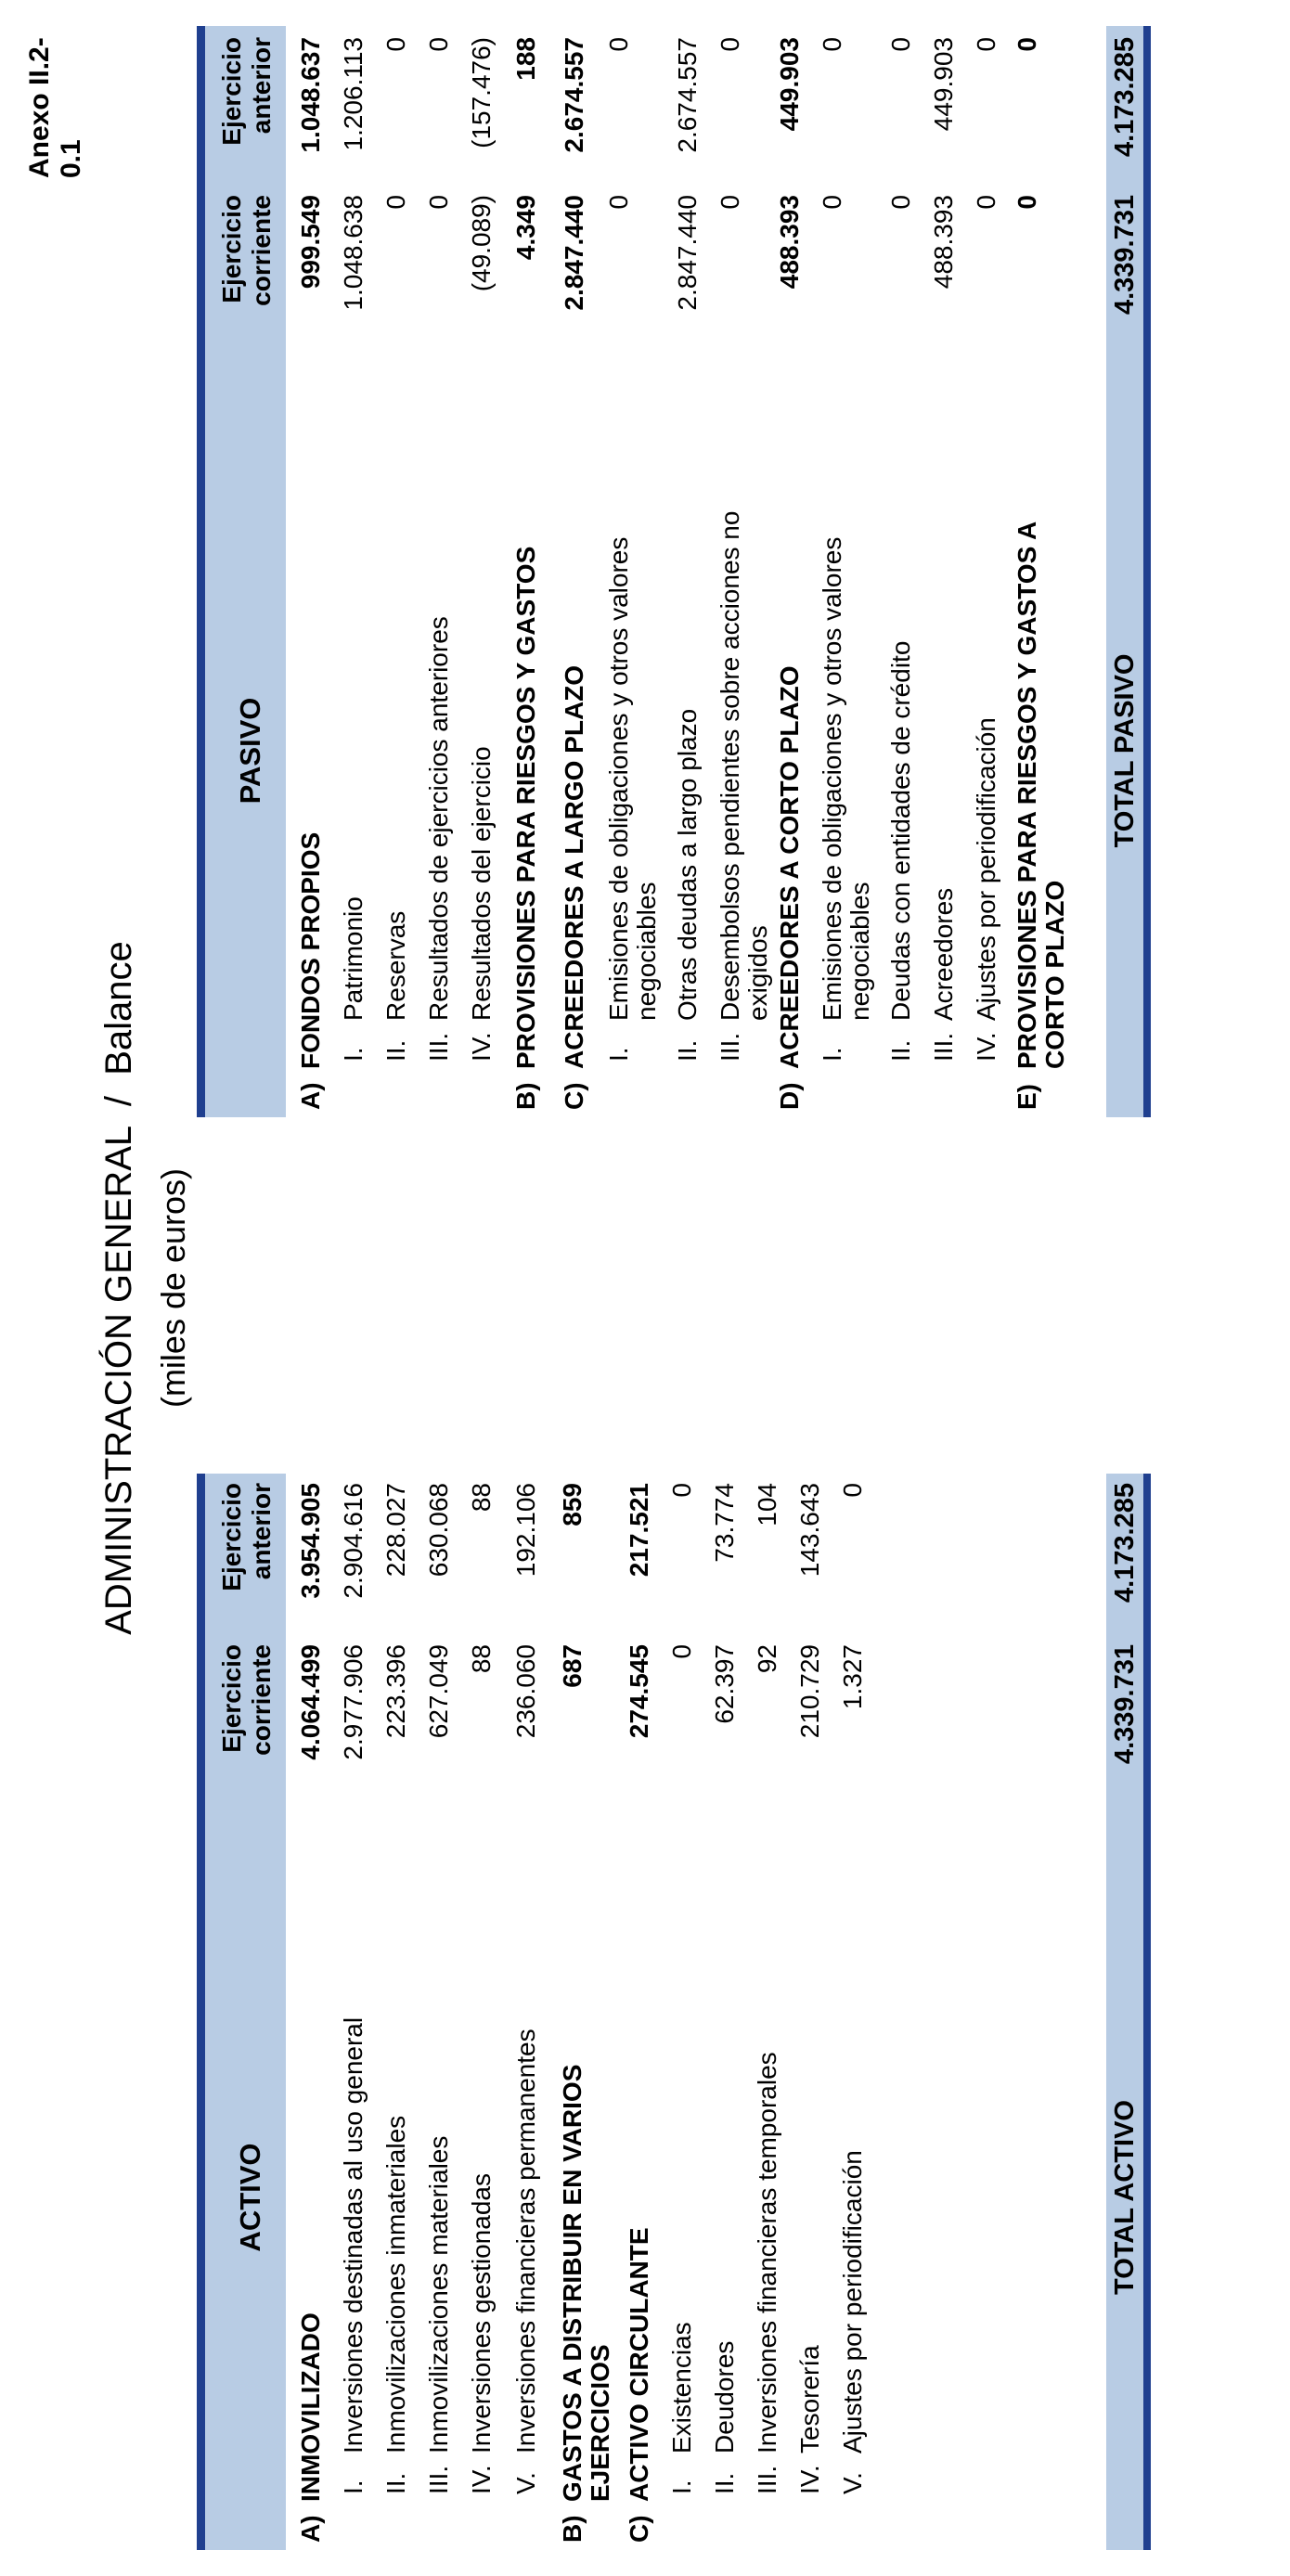 The height and width of the screenshot is (2576, 1290). What do you see at coordinates (809, 2479) in the screenshot?
I see `activo-row-roman: IV.` at bounding box center [809, 2479].